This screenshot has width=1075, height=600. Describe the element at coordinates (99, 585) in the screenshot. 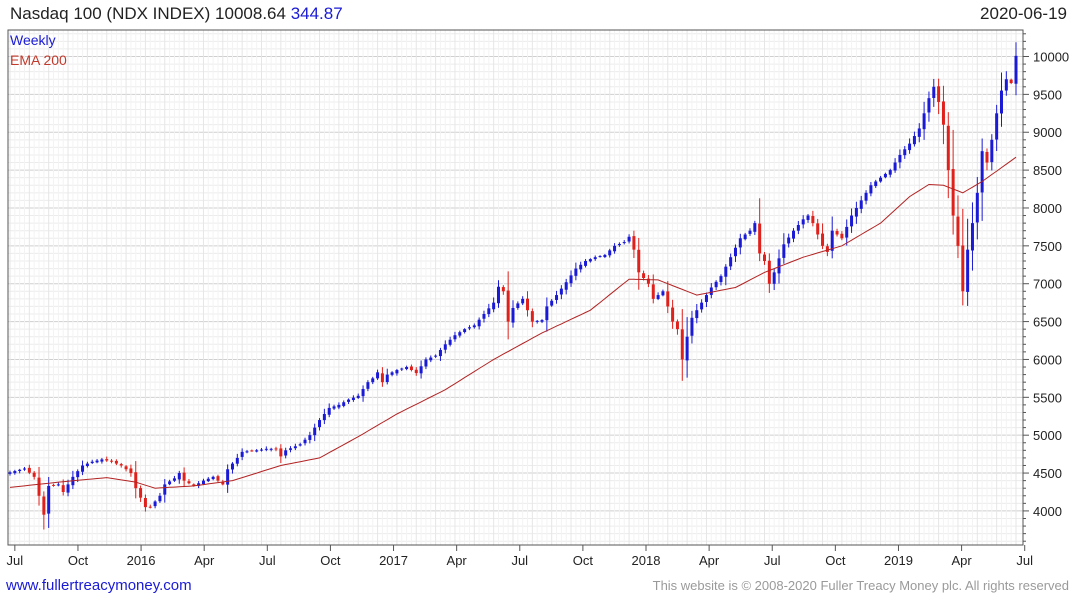

I see `website-link: www.fullertreacymoney.com` at that location.